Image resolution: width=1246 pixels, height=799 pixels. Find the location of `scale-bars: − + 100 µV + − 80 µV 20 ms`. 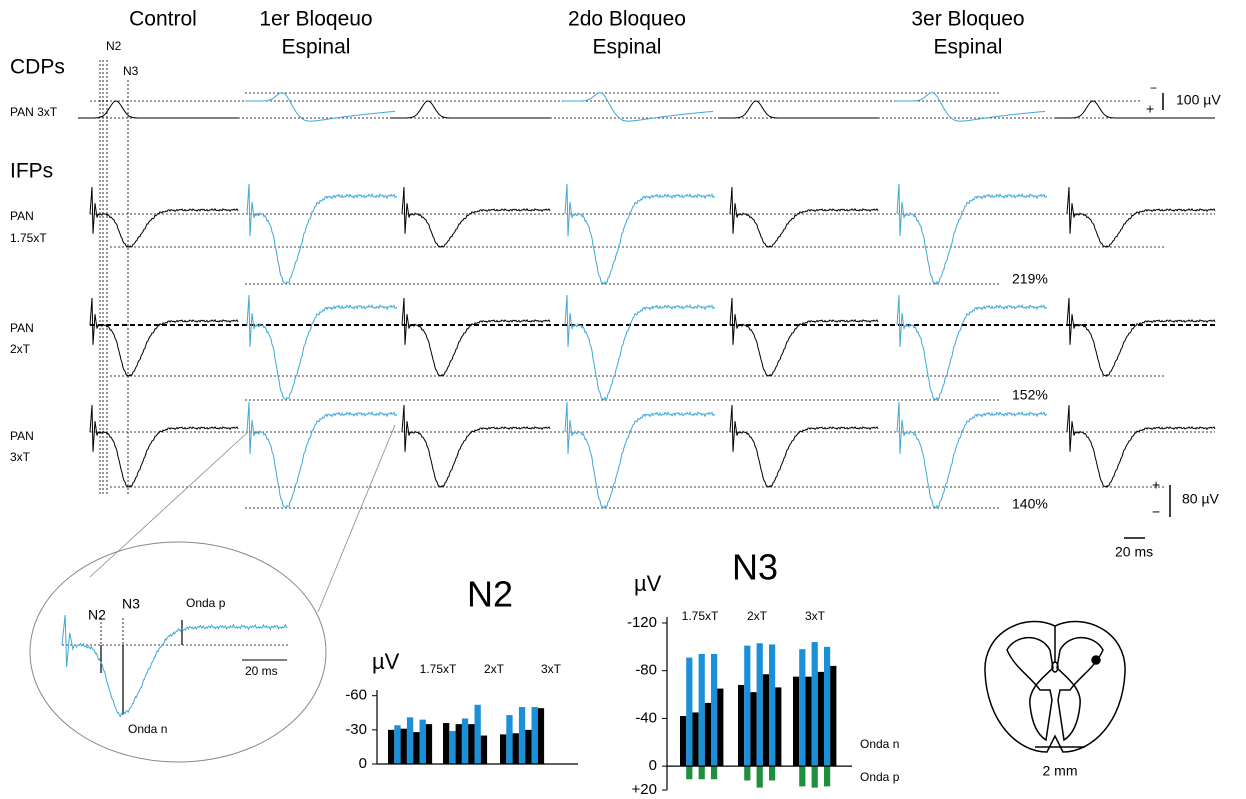

scale-bars: − + 100 µV + − 80 µV 20 ms is located at coordinates (1168, 320).